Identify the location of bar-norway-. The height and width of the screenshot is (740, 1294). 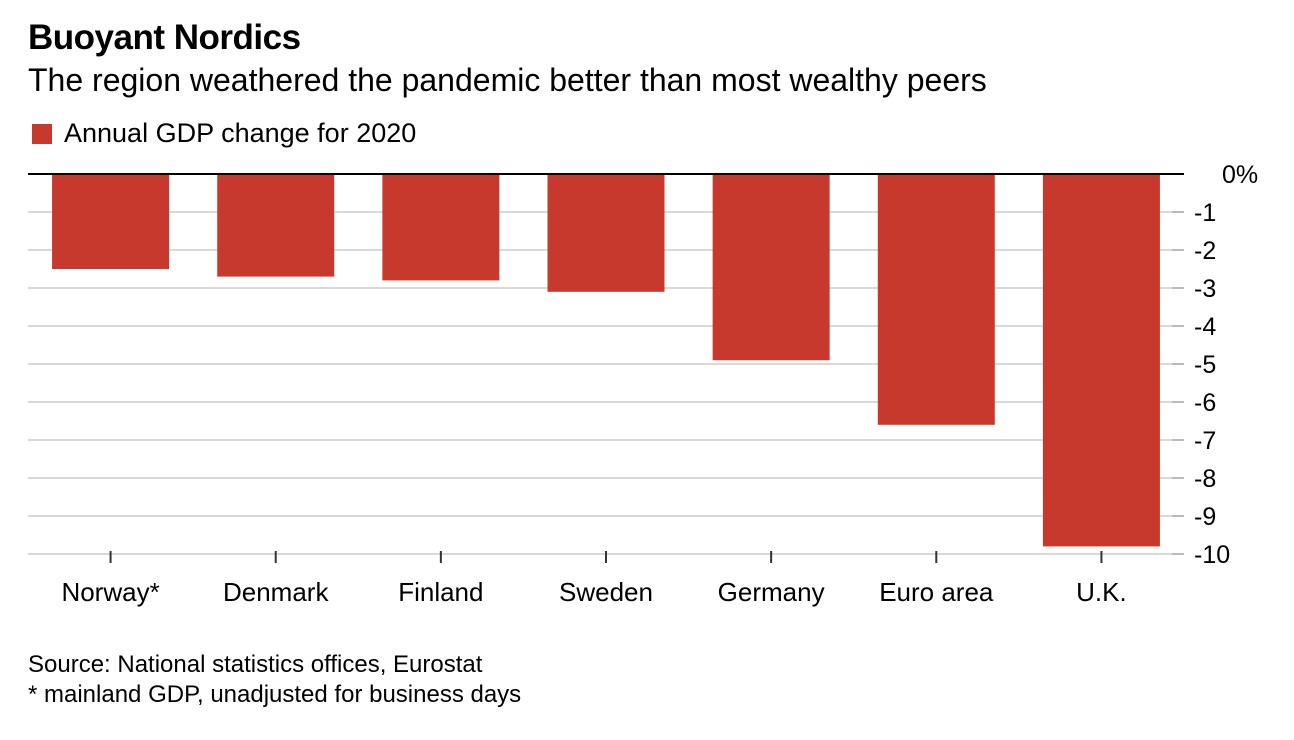
(111, 221).